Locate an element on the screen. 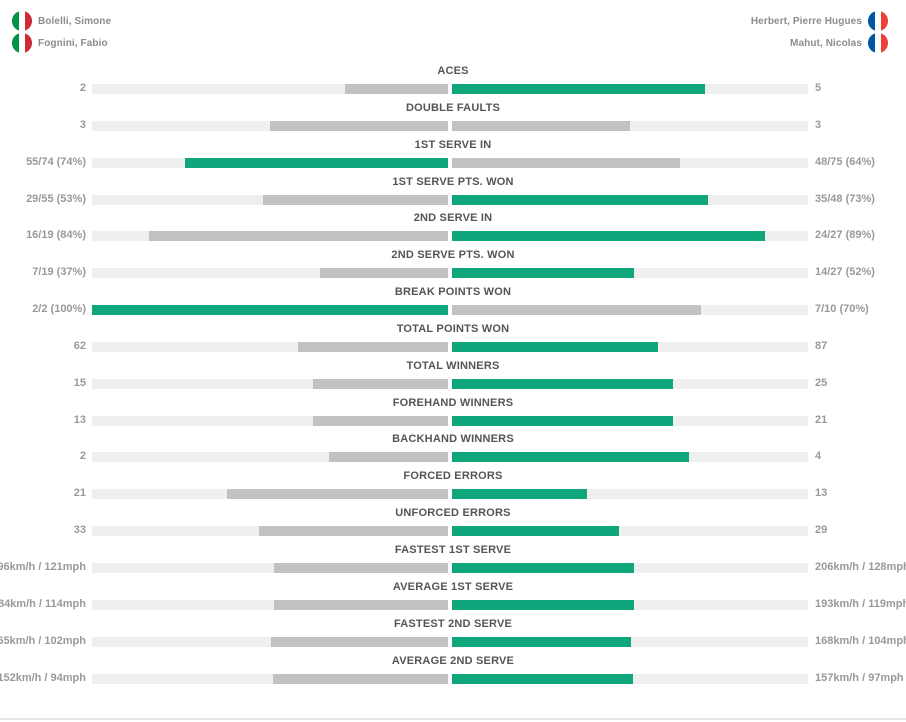 This screenshot has width=906, height=722. right-value: 193km/h / 119mph is located at coordinates (860, 603).